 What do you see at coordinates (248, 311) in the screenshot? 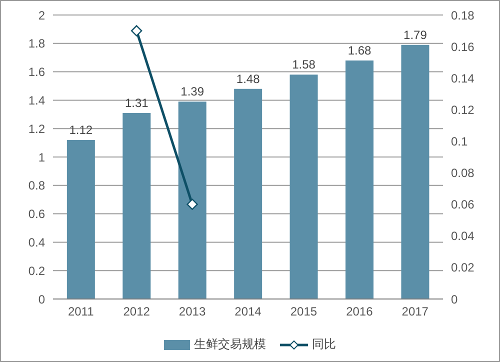
I see `x-tick-label: 2014` at bounding box center [248, 311].